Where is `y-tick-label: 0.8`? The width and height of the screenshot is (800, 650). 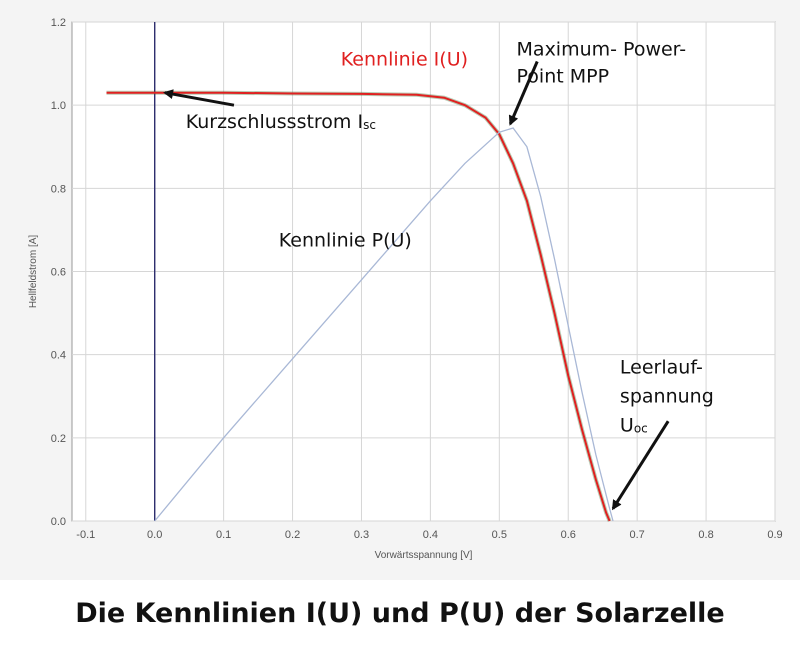 y-tick-label: 0.8 is located at coordinates (58, 189).